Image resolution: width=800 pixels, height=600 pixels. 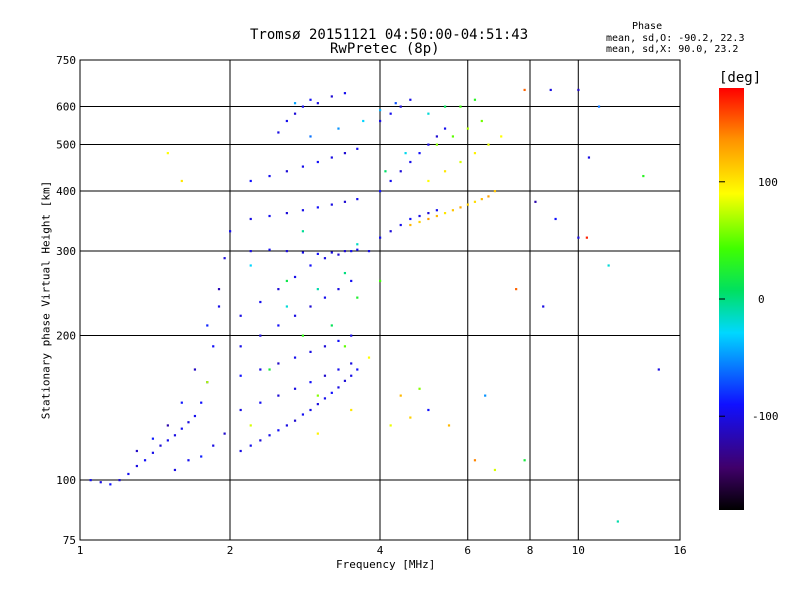 I want to click on y-tick-label: 750, so click(x=66, y=60).